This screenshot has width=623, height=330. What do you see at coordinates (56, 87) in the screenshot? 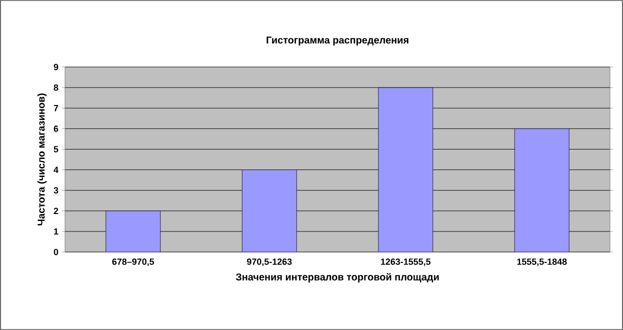
I see `y-tick-label: 8` at bounding box center [56, 87].